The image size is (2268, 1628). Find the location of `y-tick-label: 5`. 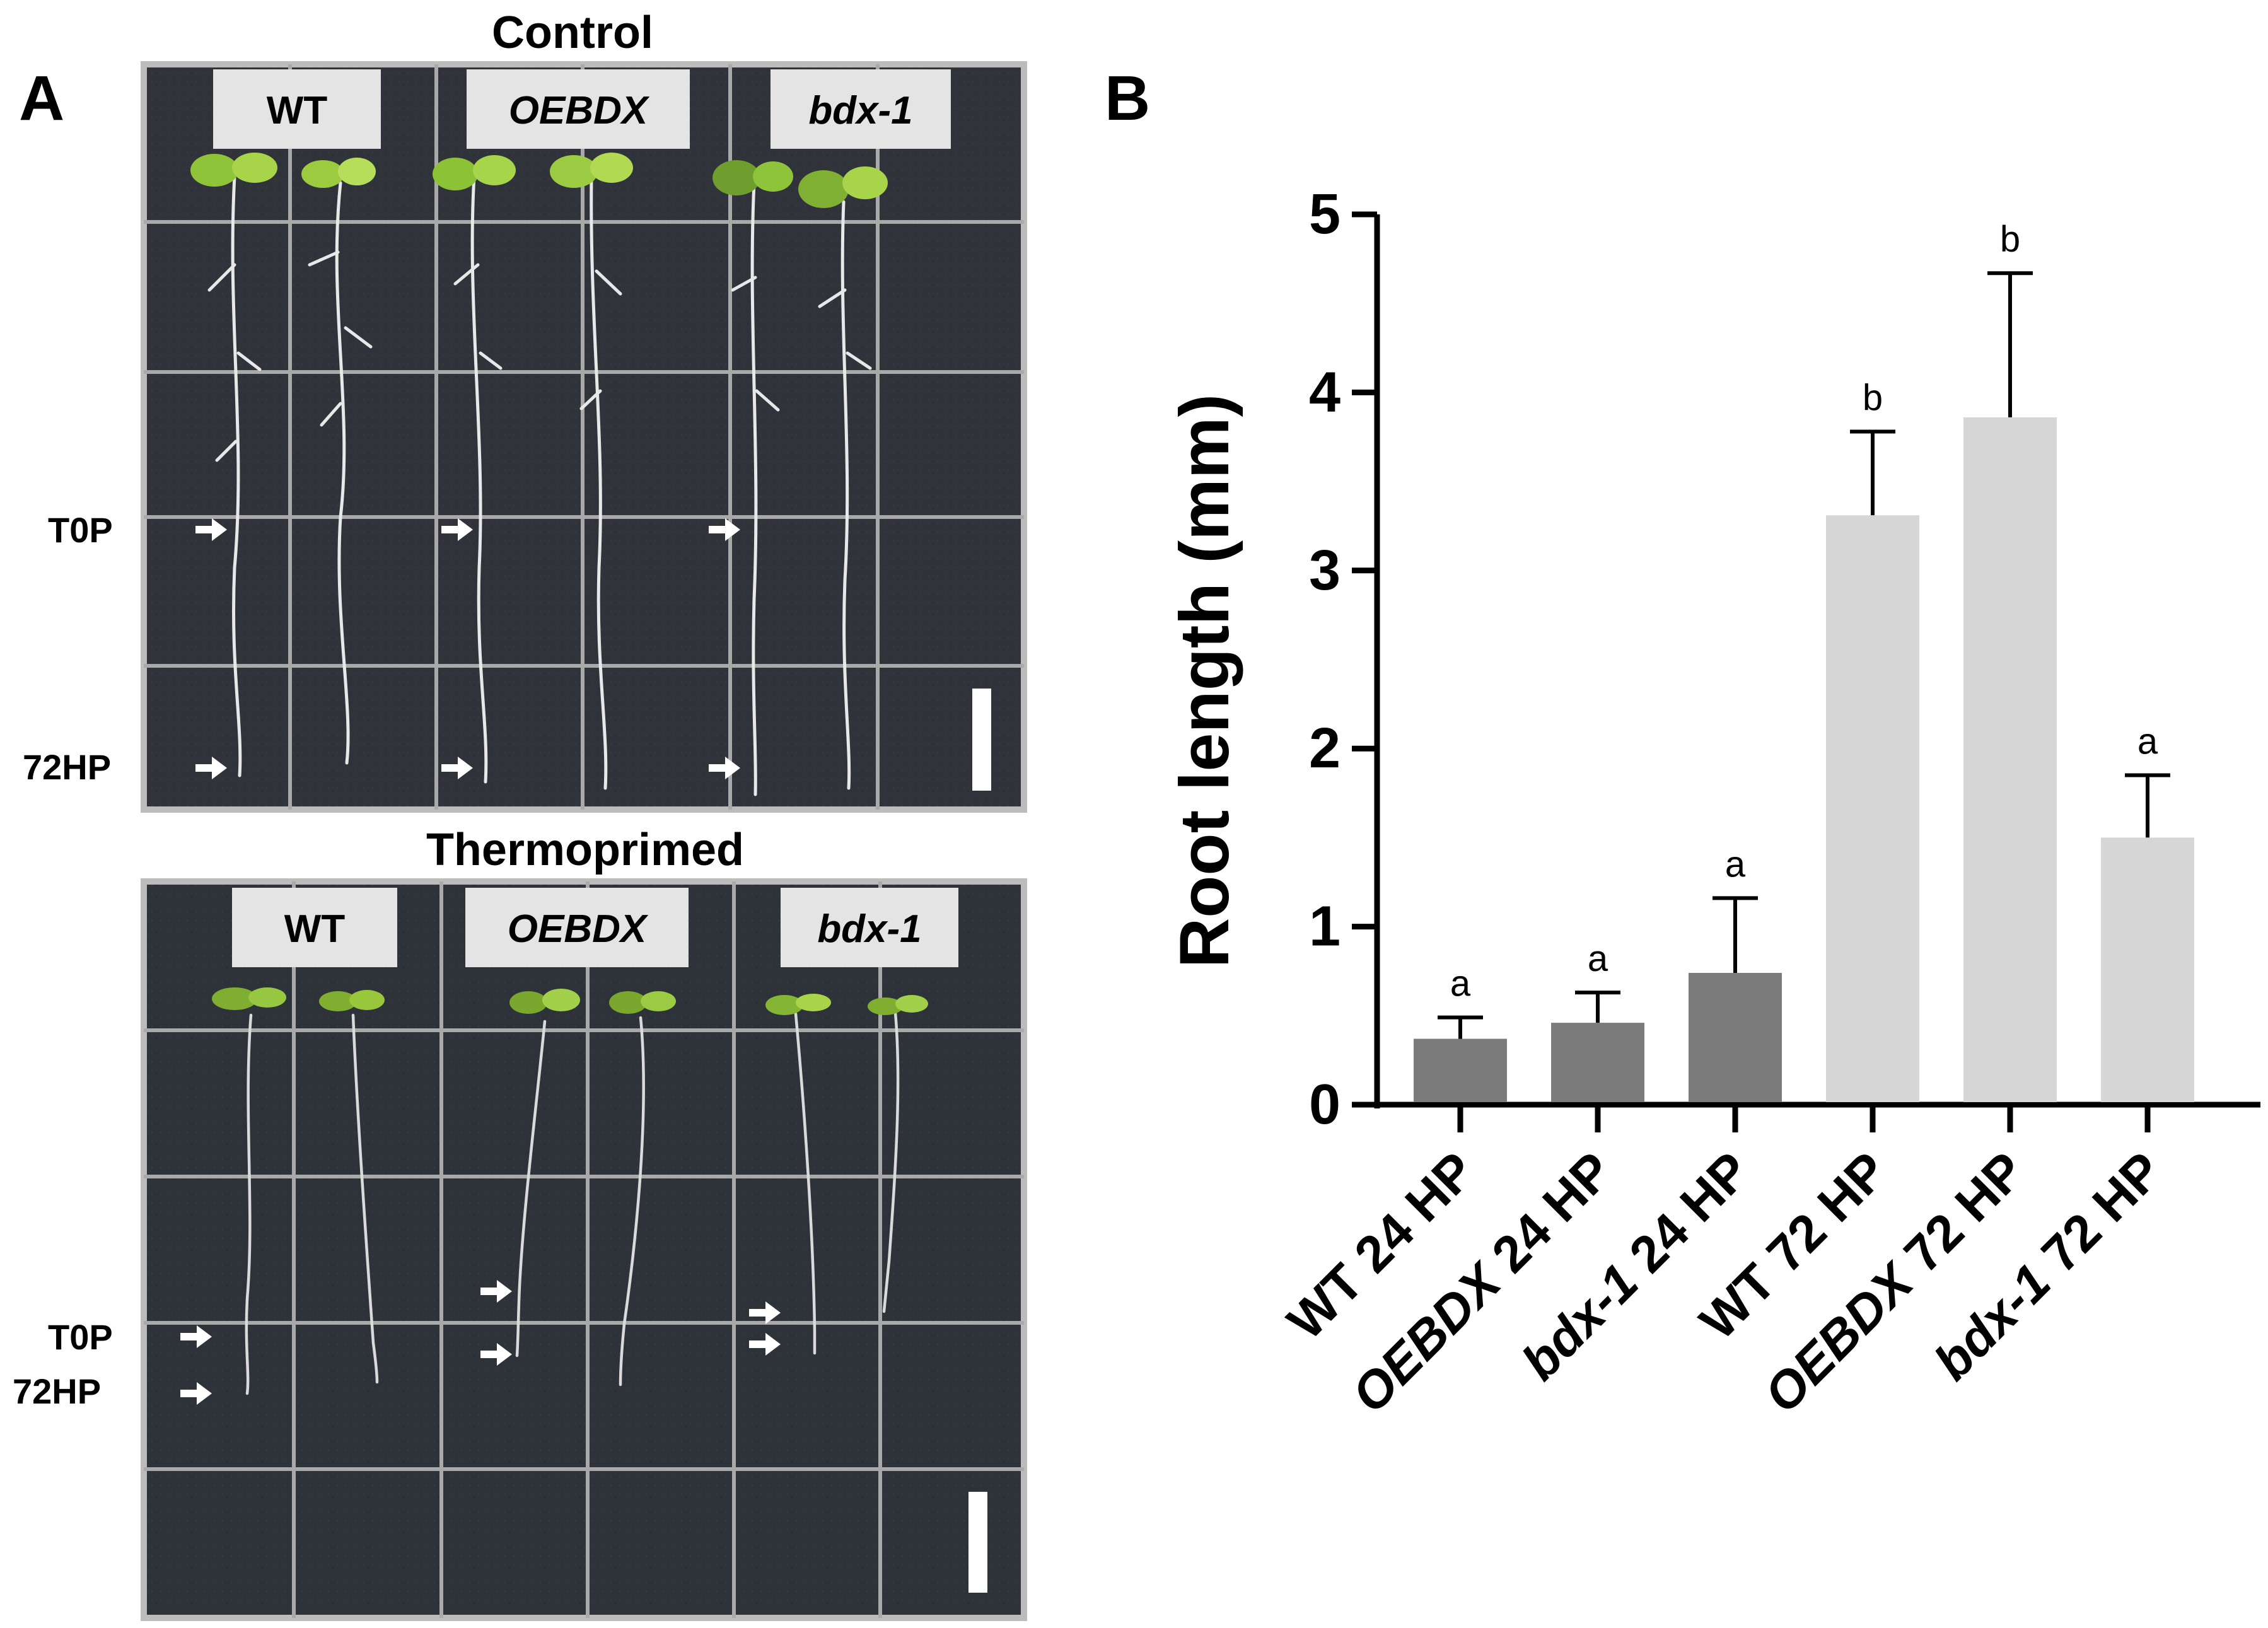

y-tick-label: 5 is located at coordinates (1324, 214).